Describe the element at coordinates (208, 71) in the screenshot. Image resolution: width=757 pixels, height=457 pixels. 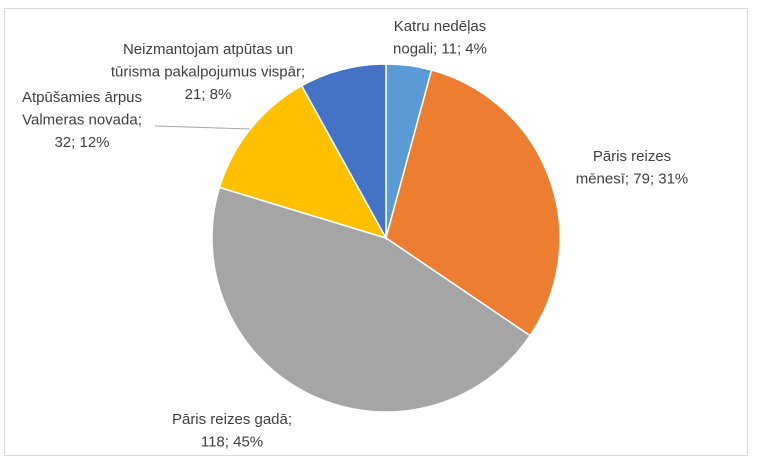
I see `data-label: tūrisma pakalpojumus vispār;` at that location.